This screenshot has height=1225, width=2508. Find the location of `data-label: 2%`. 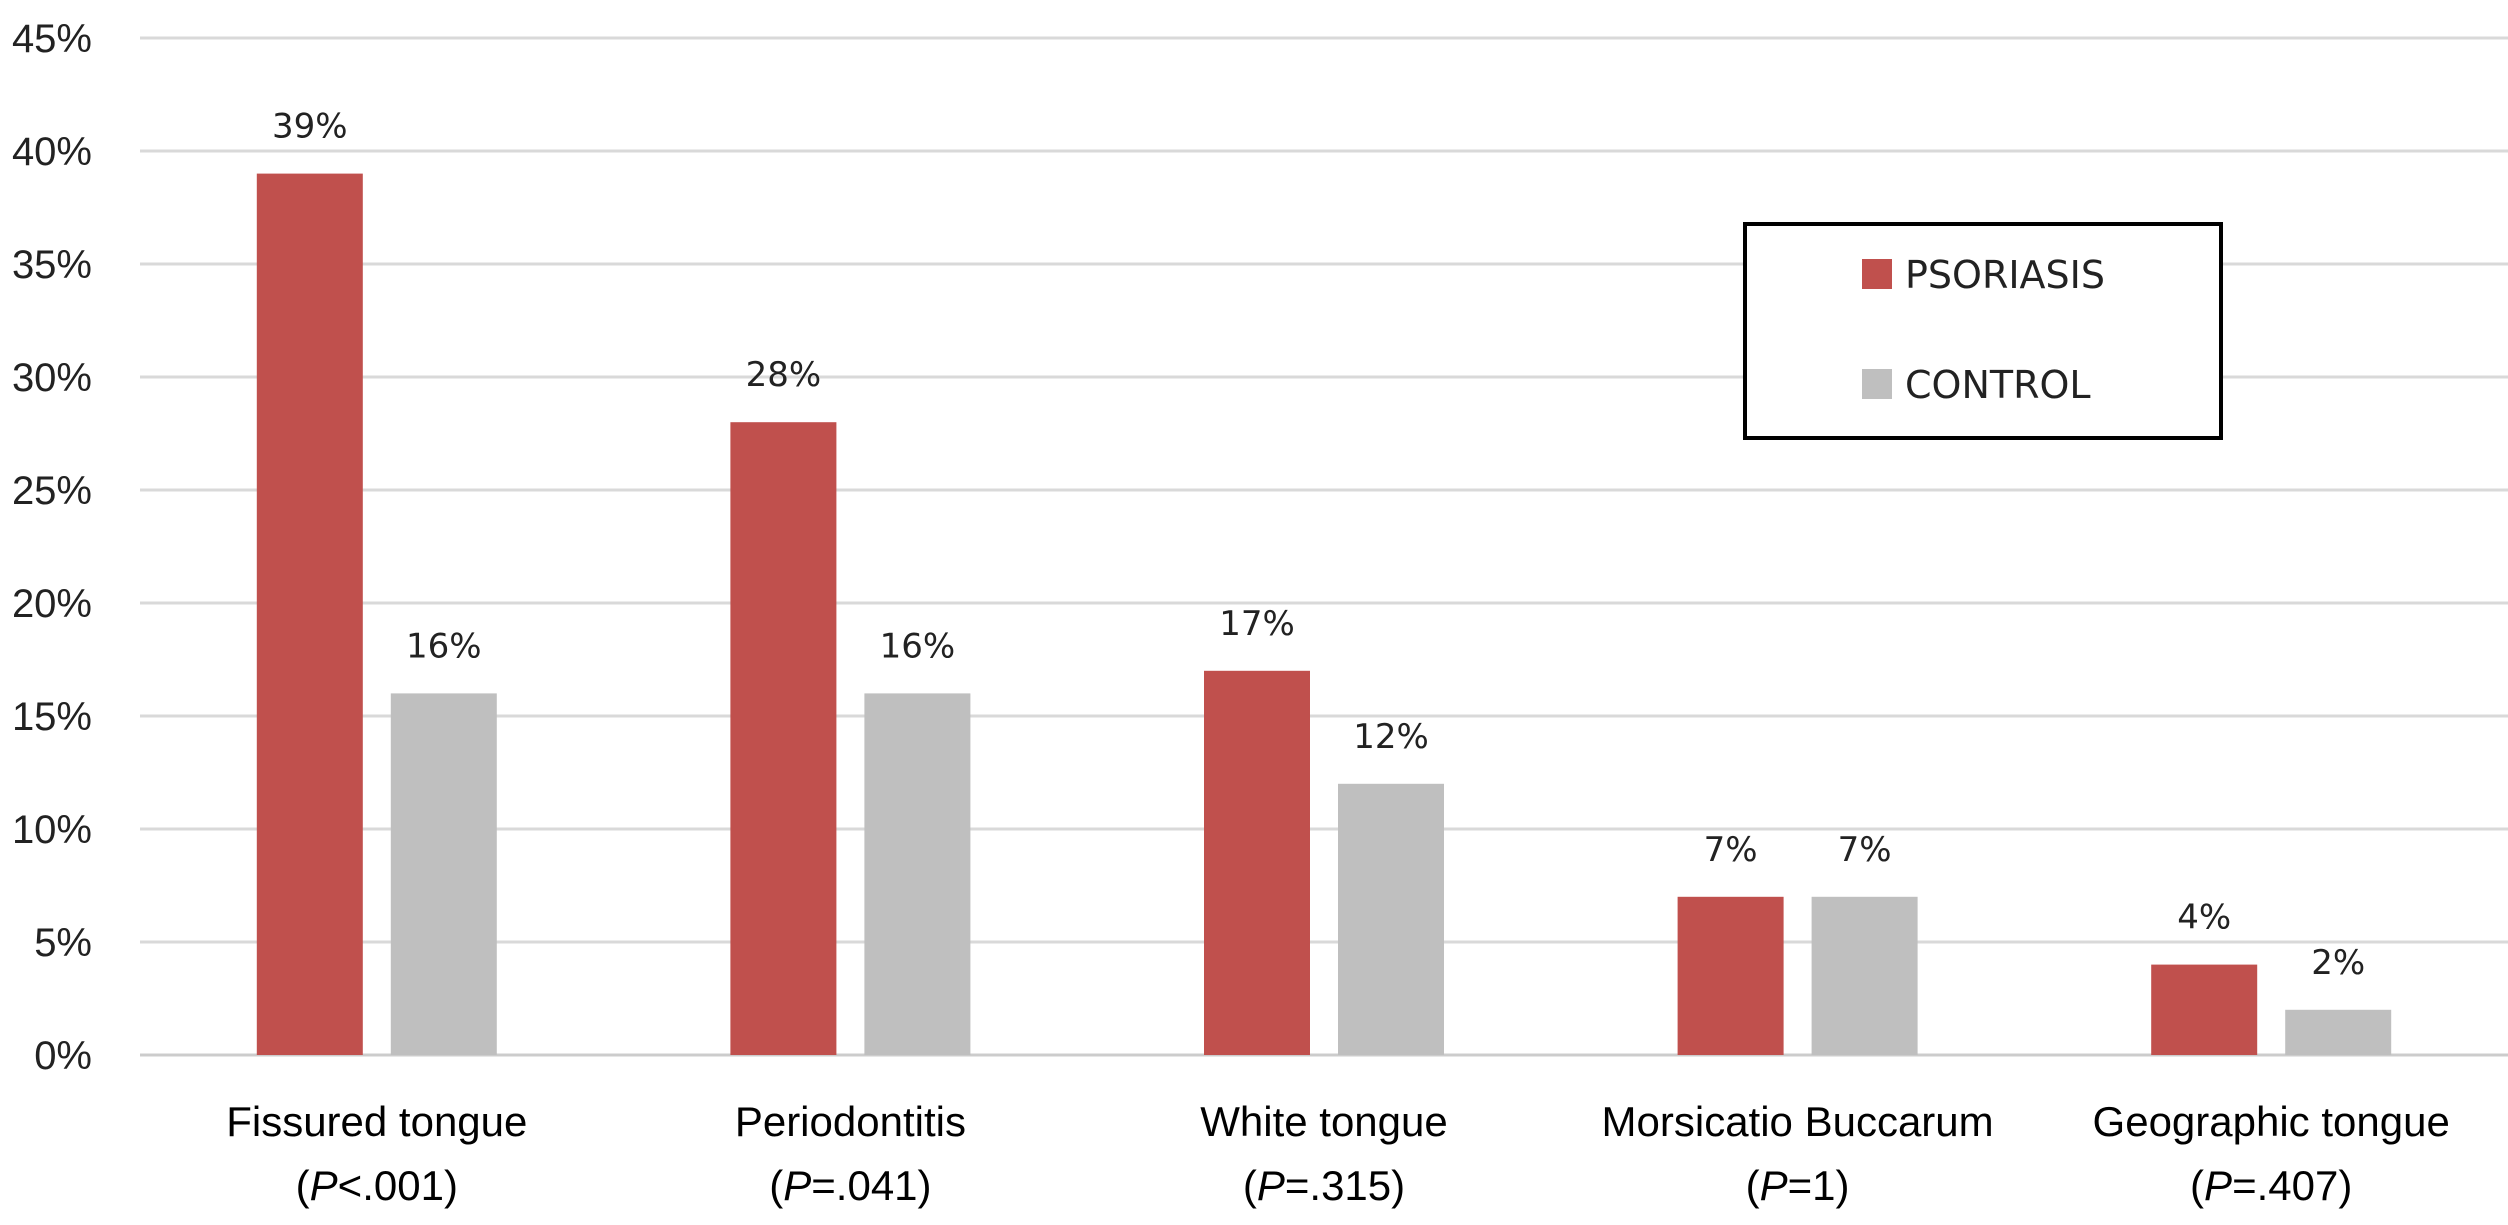

data-label: 2% is located at coordinates (2338, 963).